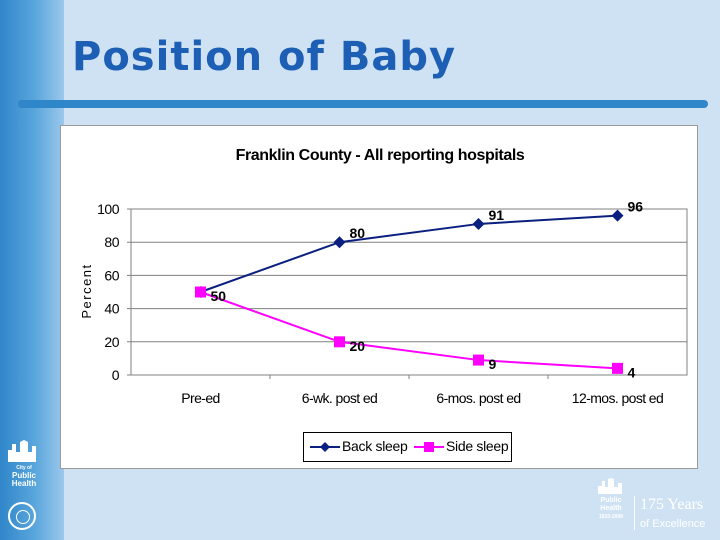  I want to click on y-tick-label: 0, so click(116, 375).